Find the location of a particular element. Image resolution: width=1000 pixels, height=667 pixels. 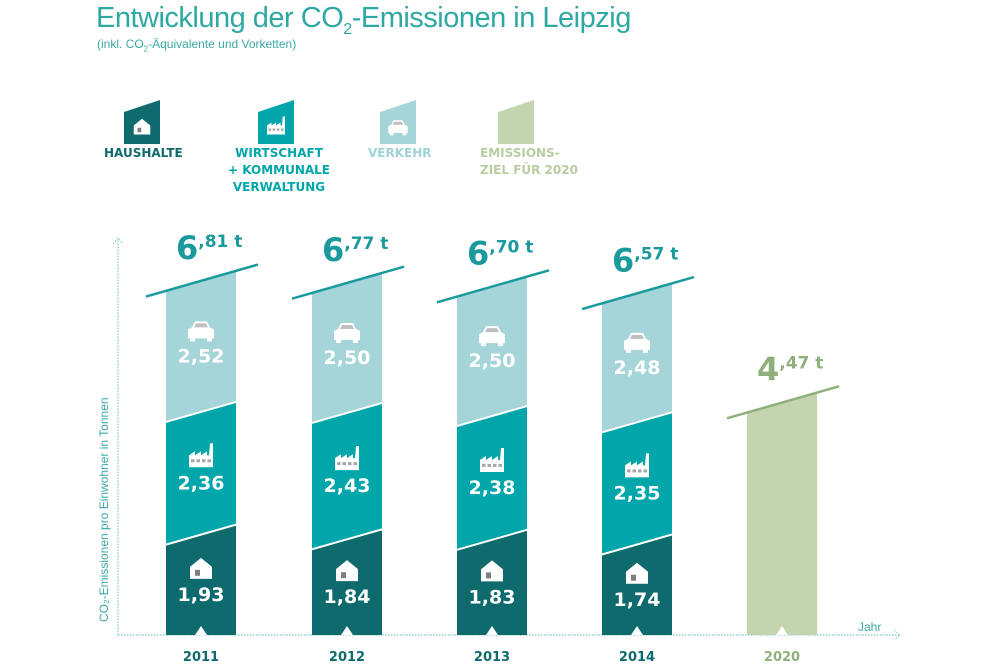

total-label: 6,70 t is located at coordinates (500, 254).